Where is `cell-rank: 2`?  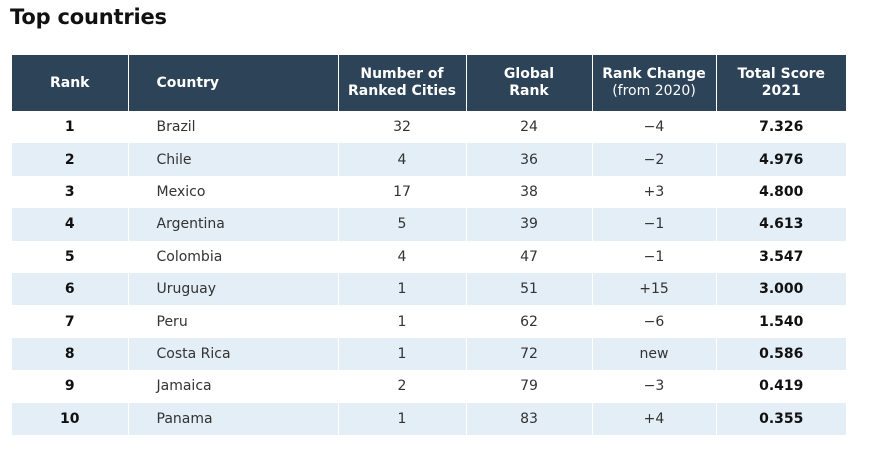 cell-rank: 2 is located at coordinates (70, 159).